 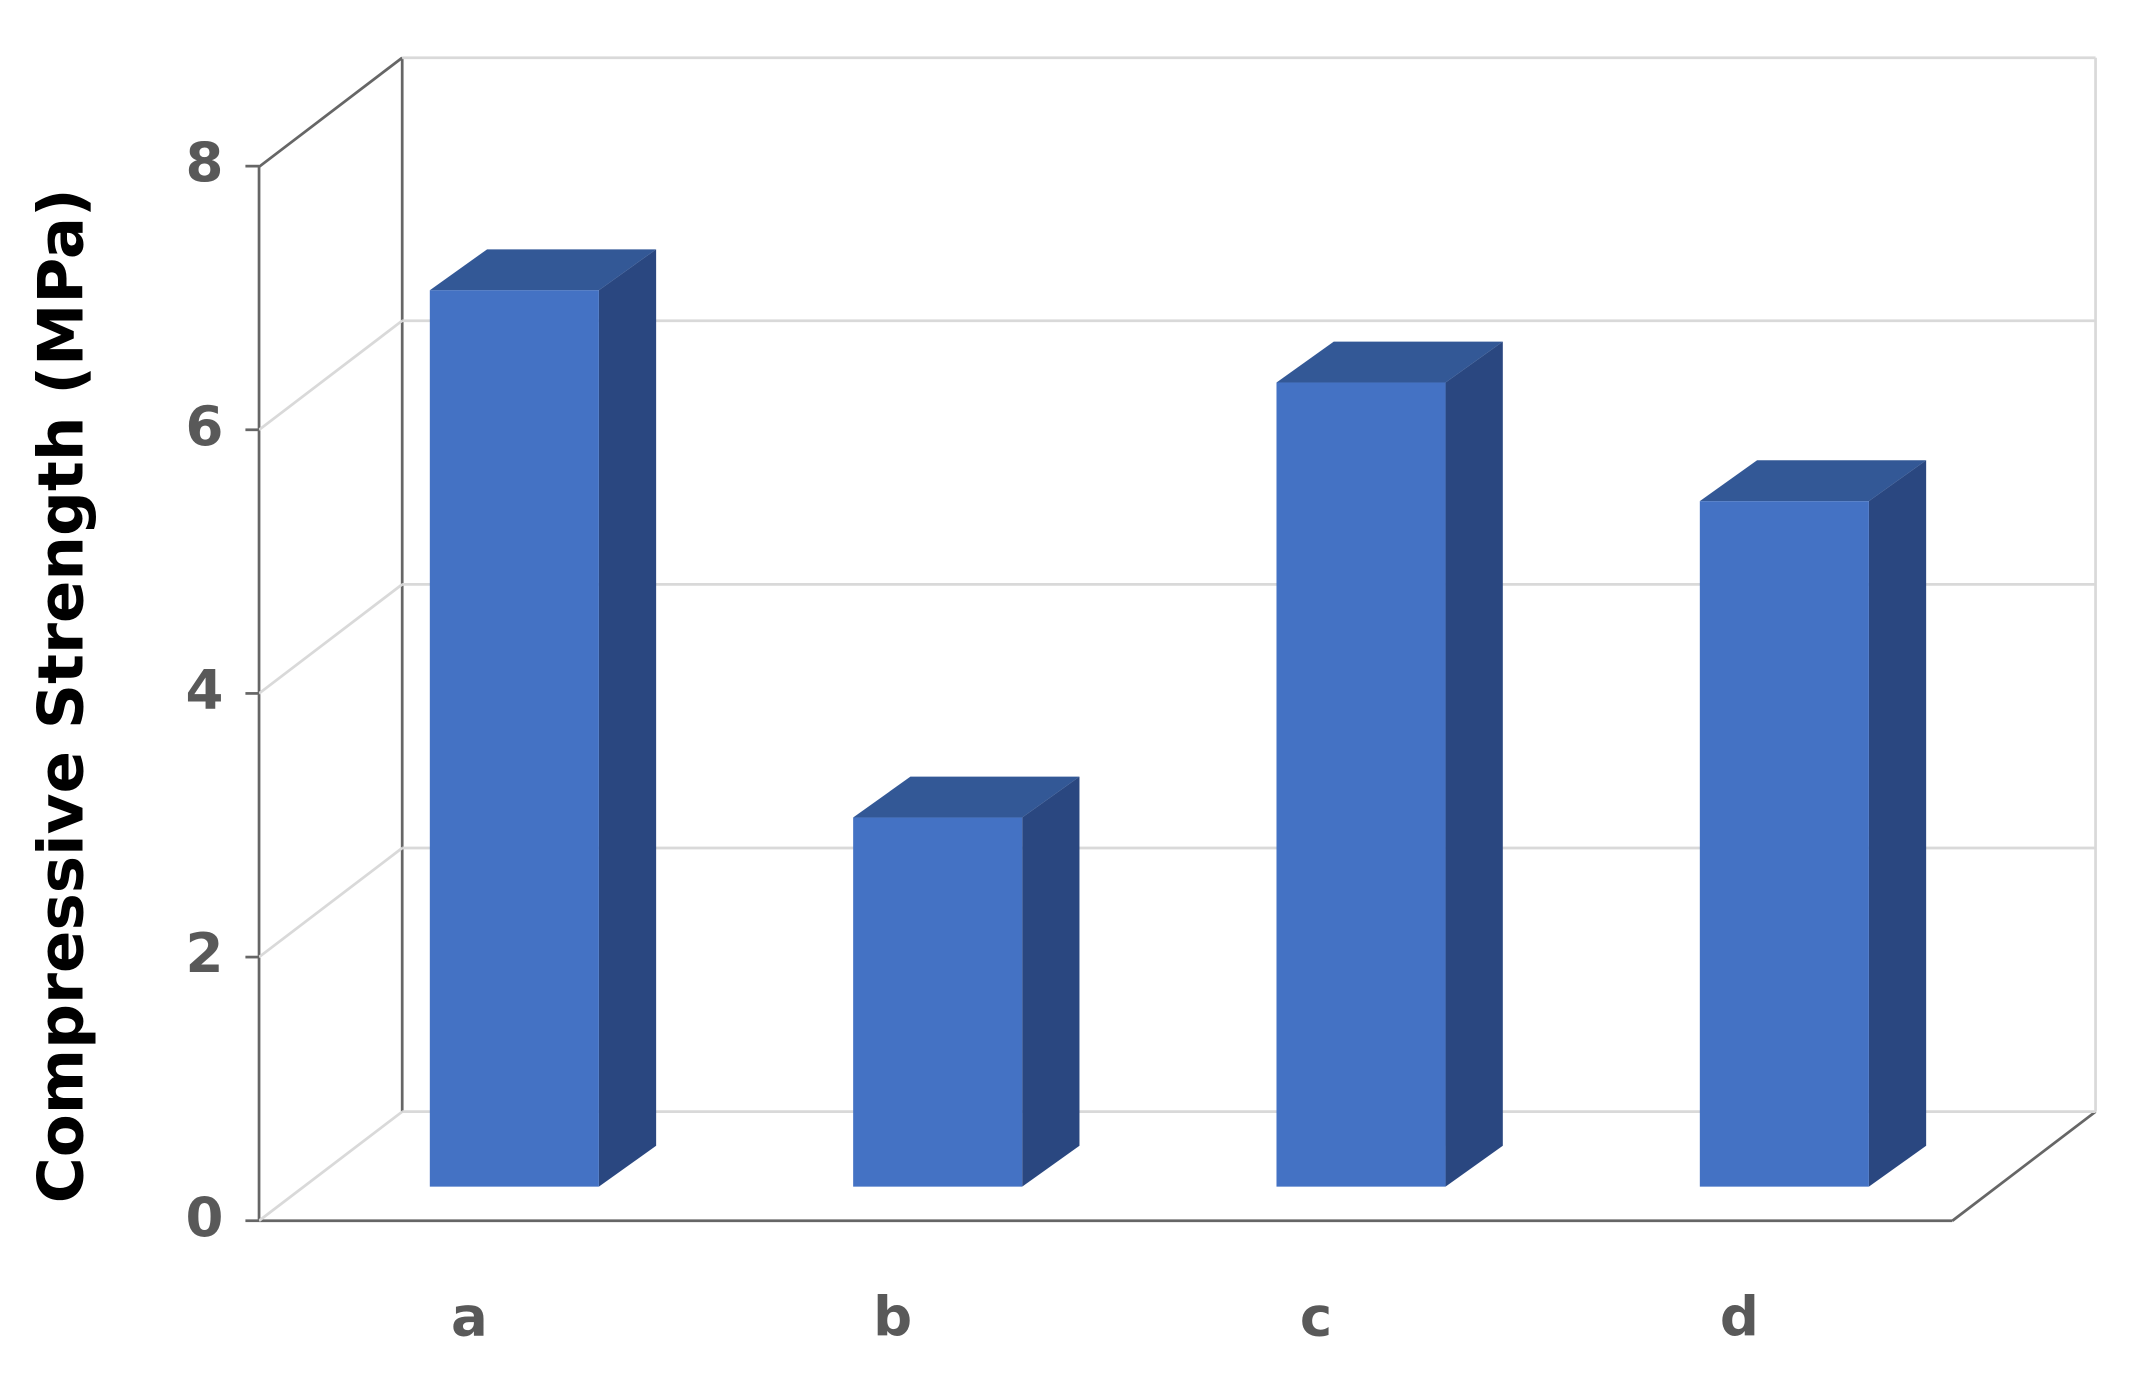 What do you see at coordinates (205, 690) in the screenshot?
I see `y-tick-label: 4` at bounding box center [205, 690].